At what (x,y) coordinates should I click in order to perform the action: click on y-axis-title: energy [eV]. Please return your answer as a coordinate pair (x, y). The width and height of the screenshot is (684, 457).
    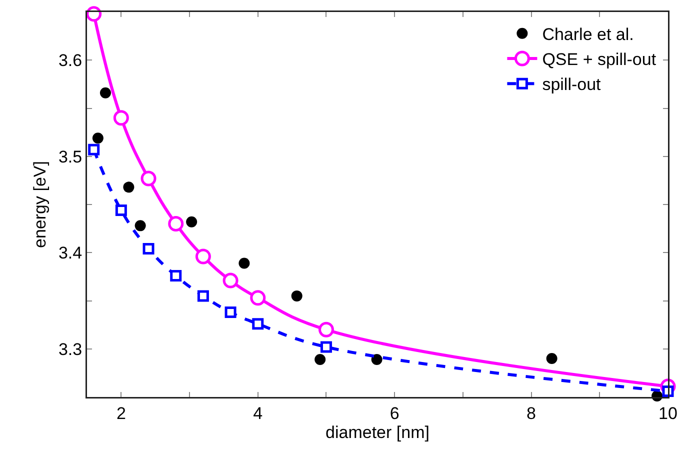
    Looking at the image, I should click on (40, 204).